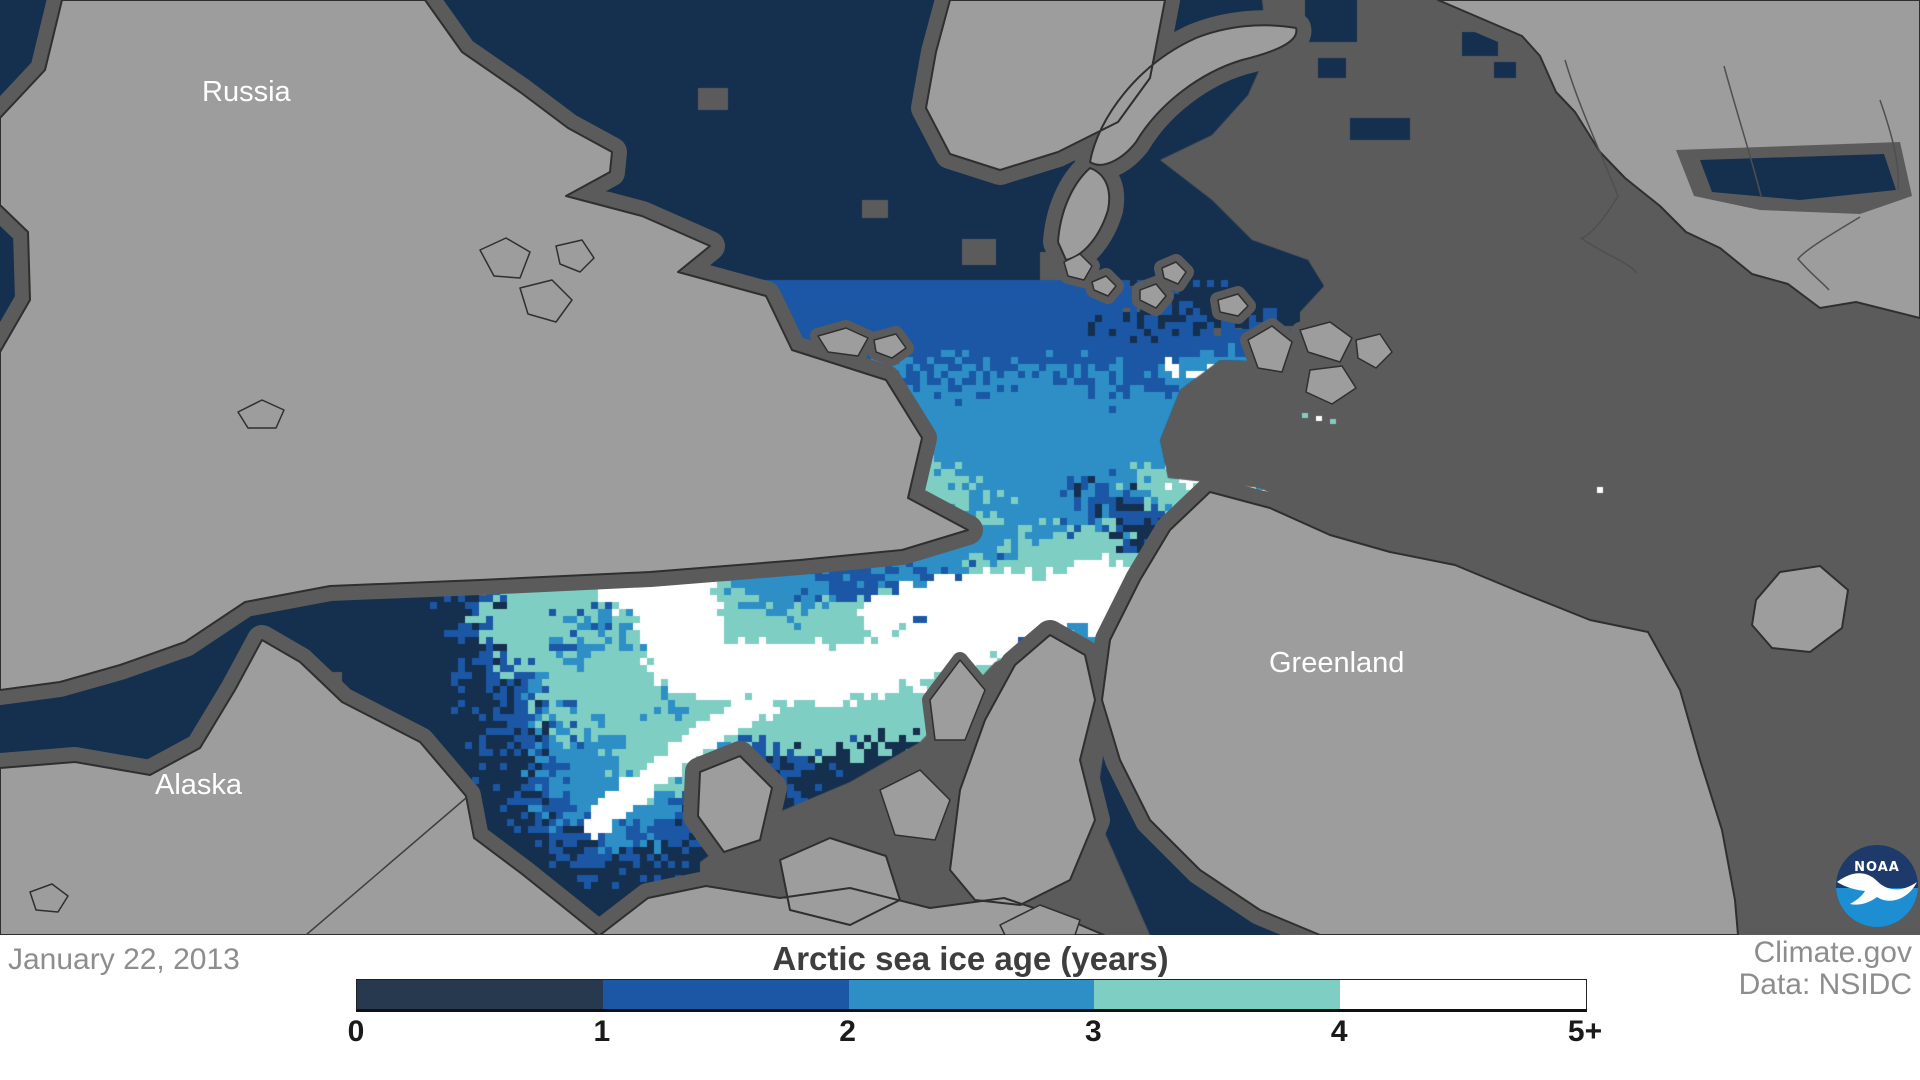 The image size is (1920, 1080). Describe the element at coordinates (1336, 663) in the screenshot. I see `map-label-greenland: Greenland` at that location.